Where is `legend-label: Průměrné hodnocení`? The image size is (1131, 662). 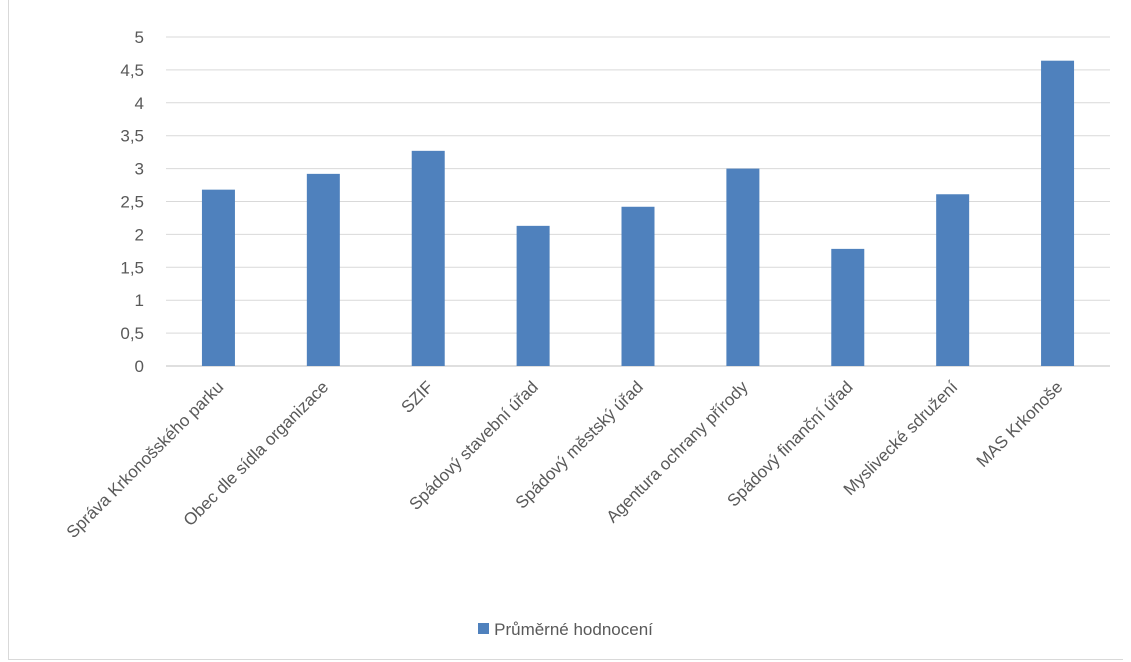
legend-label: Průměrné hodnocení is located at coordinates (573, 629).